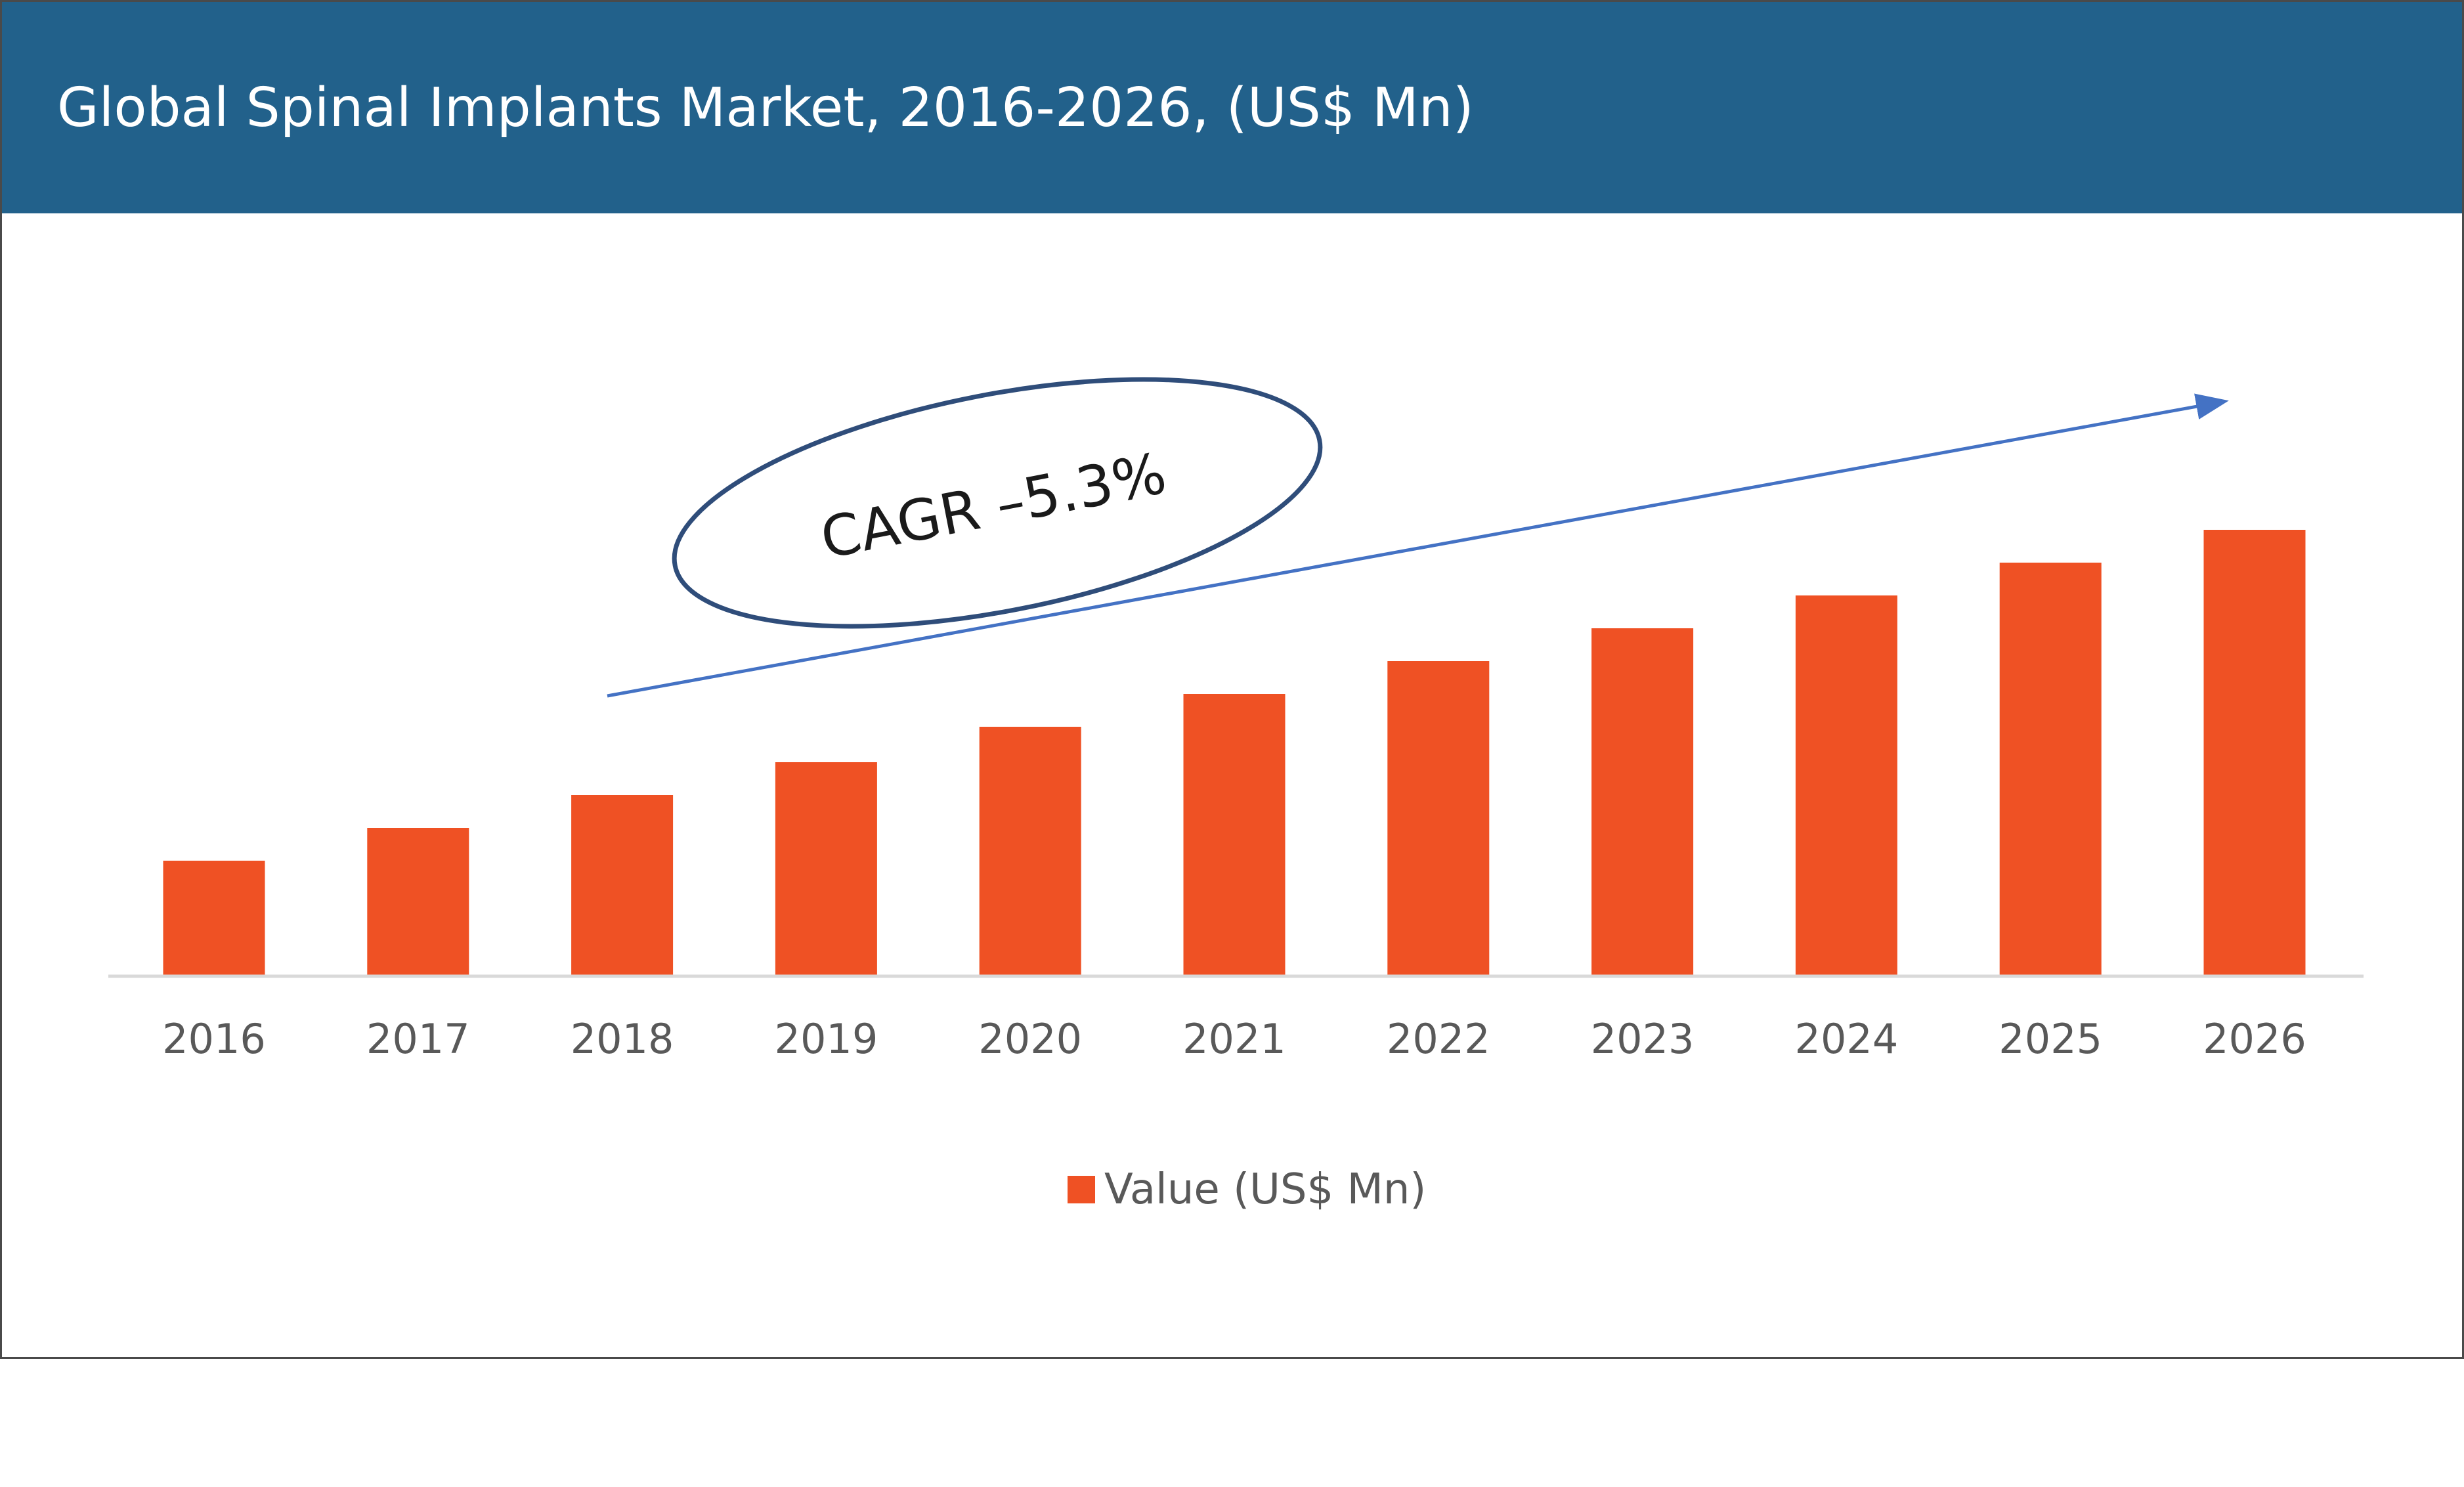 The width and height of the screenshot is (2464, 1487). What do you see at coordinates (1265, 1189) in the screenshot?
I see `legend-label: Value (US$ Mn)` at bounding box center [1265, 1189].